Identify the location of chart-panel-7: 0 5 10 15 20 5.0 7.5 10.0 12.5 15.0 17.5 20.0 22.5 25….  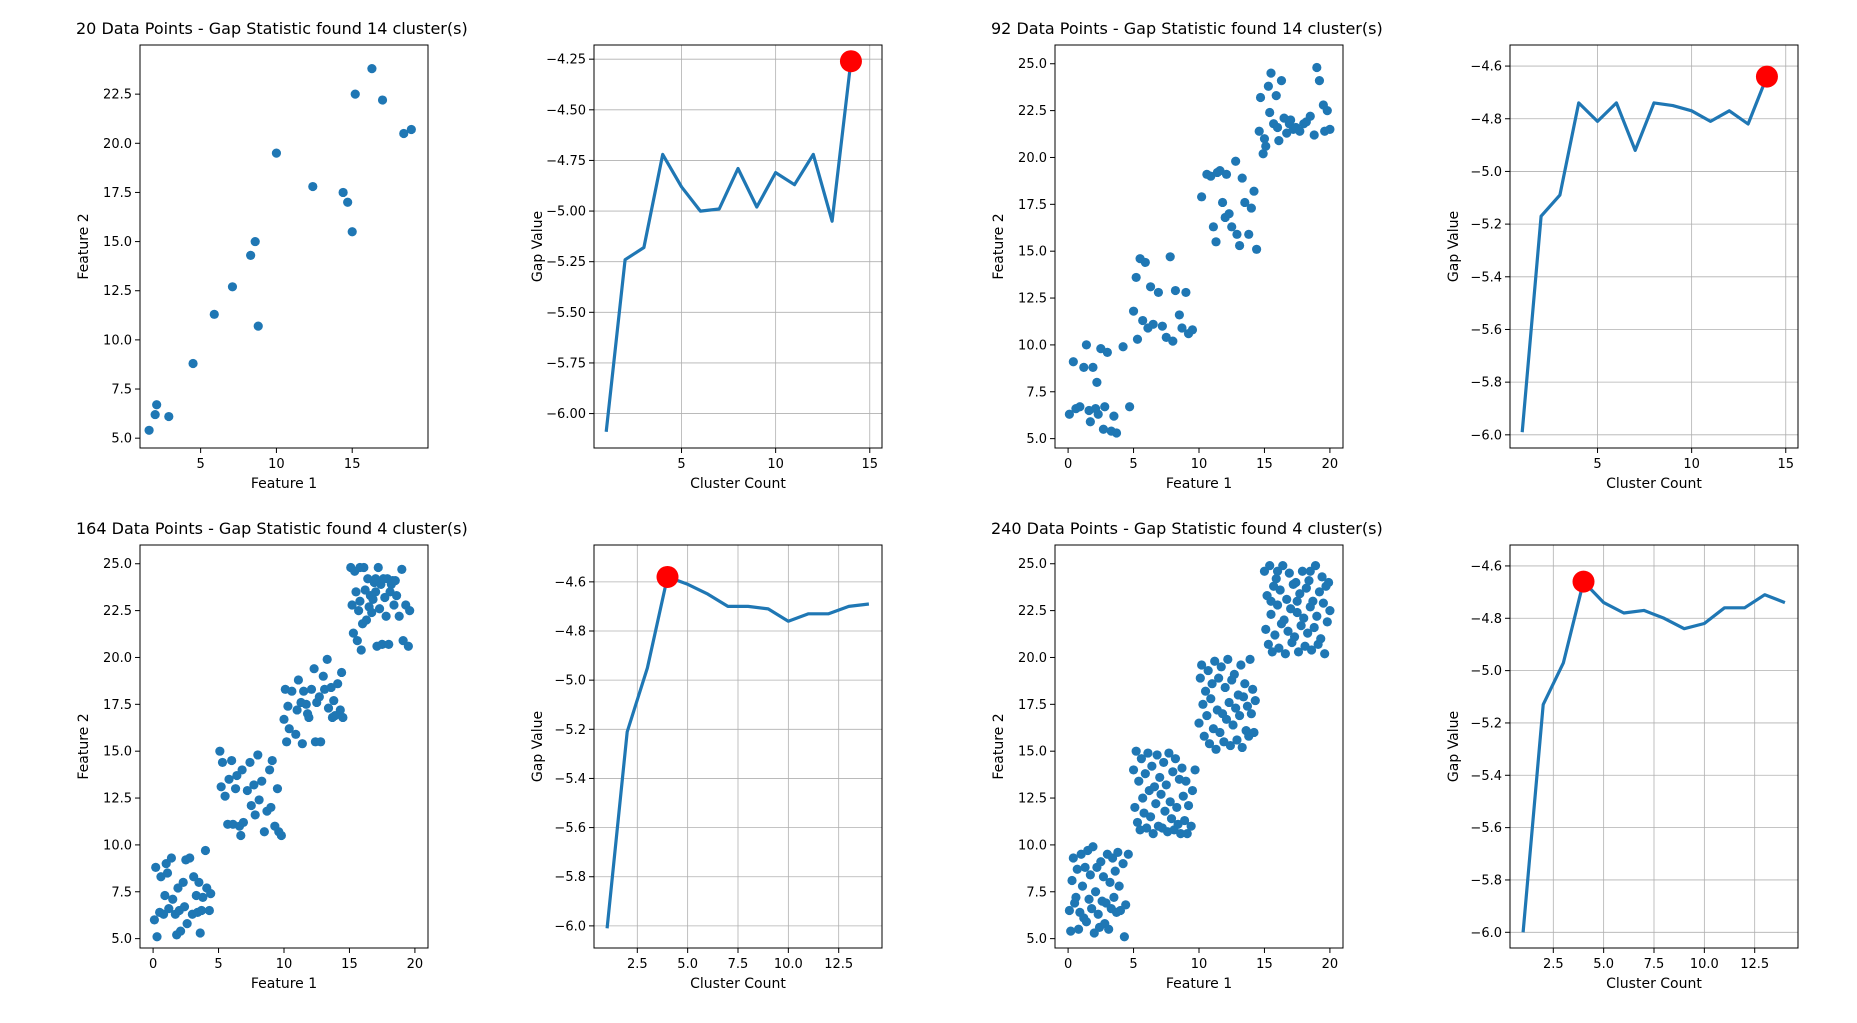
(1187, 755).